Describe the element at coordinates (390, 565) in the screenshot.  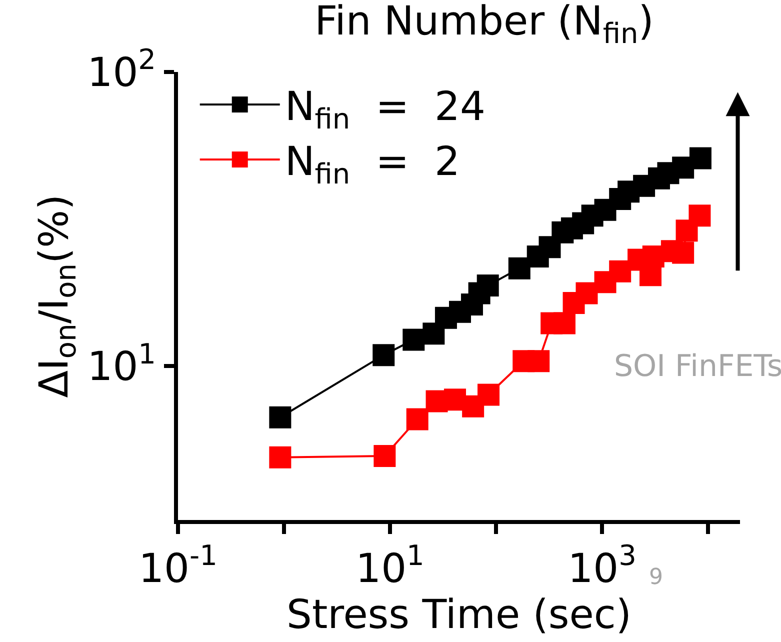
I see `x-tick-label: 10$^{1}$` at that location.